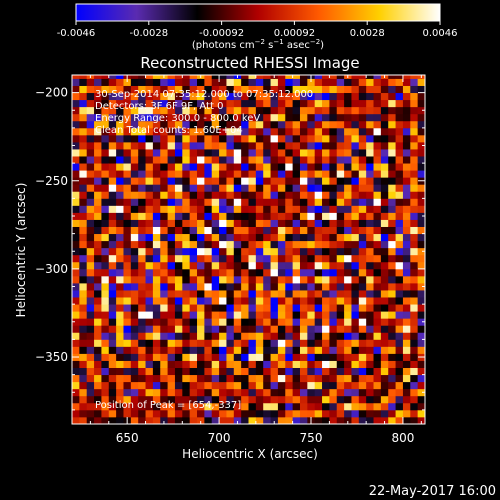 The image size is (500, 500). Describe the element at coordinates (168, 405) in the screenshot. I see `peak-position-label: Position of Peak = [654,-337]` at that location.